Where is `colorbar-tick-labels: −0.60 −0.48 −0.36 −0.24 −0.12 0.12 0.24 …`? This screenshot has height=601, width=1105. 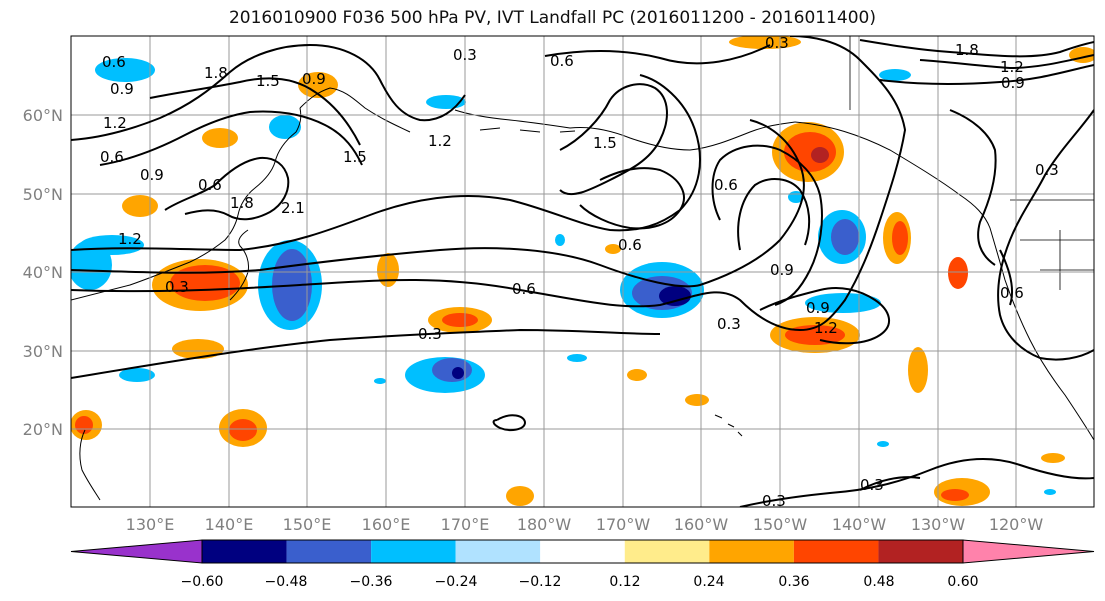
colorbar-tick-labels: −0.60 −0.48 −0.36 −0.24 −0.12 0.12 0.24 … is located at coordinates (580, 582).